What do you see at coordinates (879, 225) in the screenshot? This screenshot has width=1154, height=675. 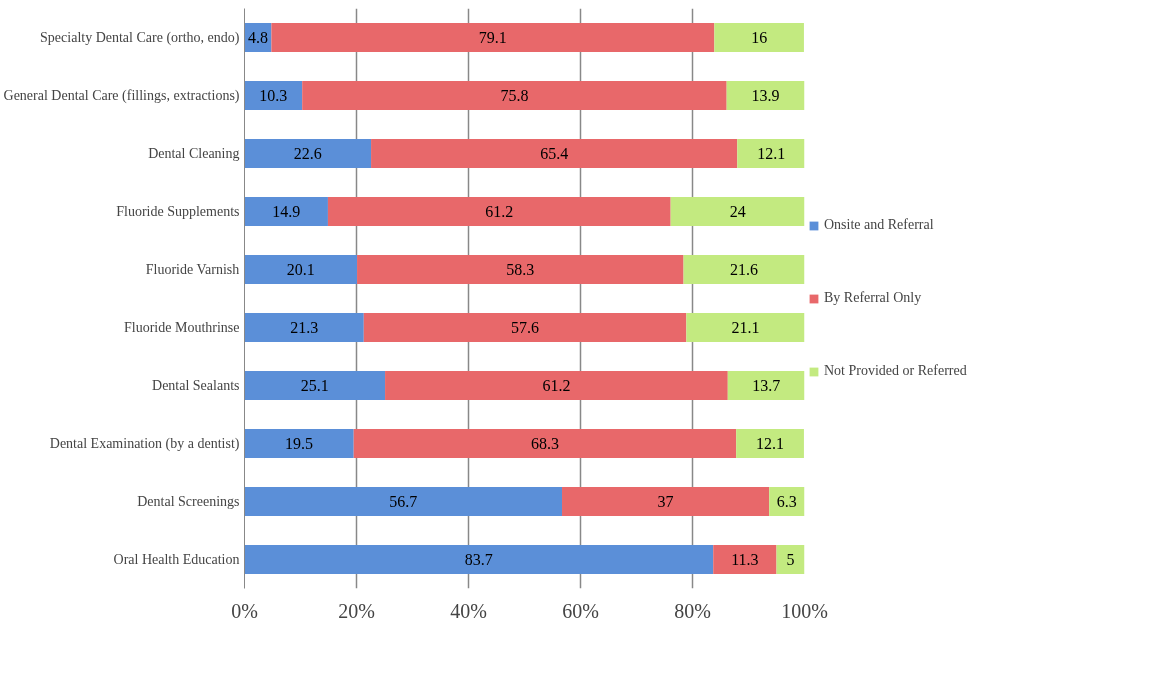 I see `legend-label: Onsite and Referral` at bounding box center [879, 225].